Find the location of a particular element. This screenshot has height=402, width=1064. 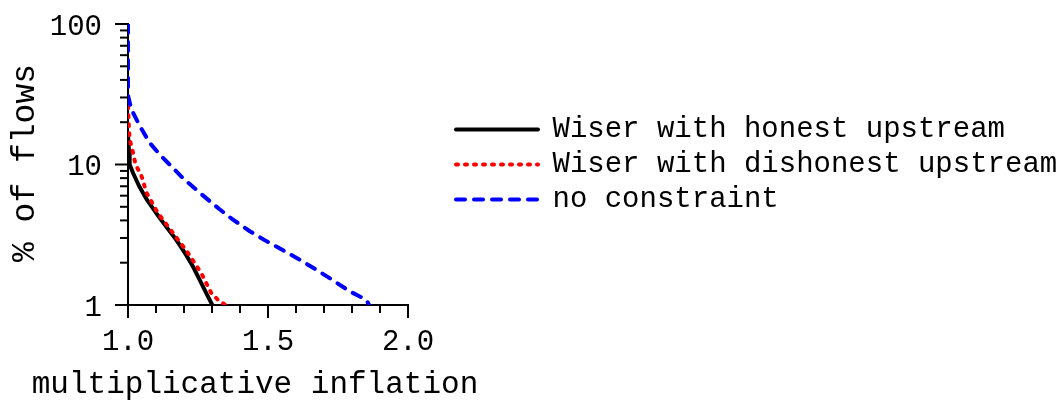

y-tick-label: 10 is located at coordinates (84, 167).